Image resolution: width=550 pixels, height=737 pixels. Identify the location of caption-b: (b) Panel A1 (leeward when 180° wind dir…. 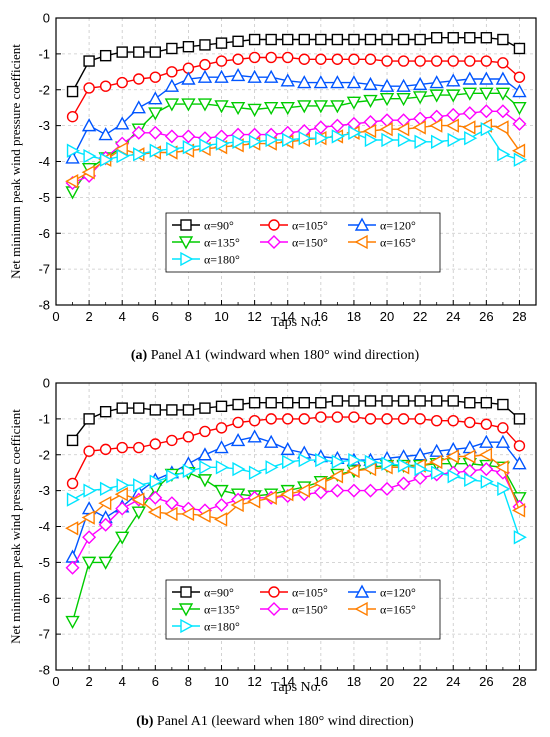
(275, 722).